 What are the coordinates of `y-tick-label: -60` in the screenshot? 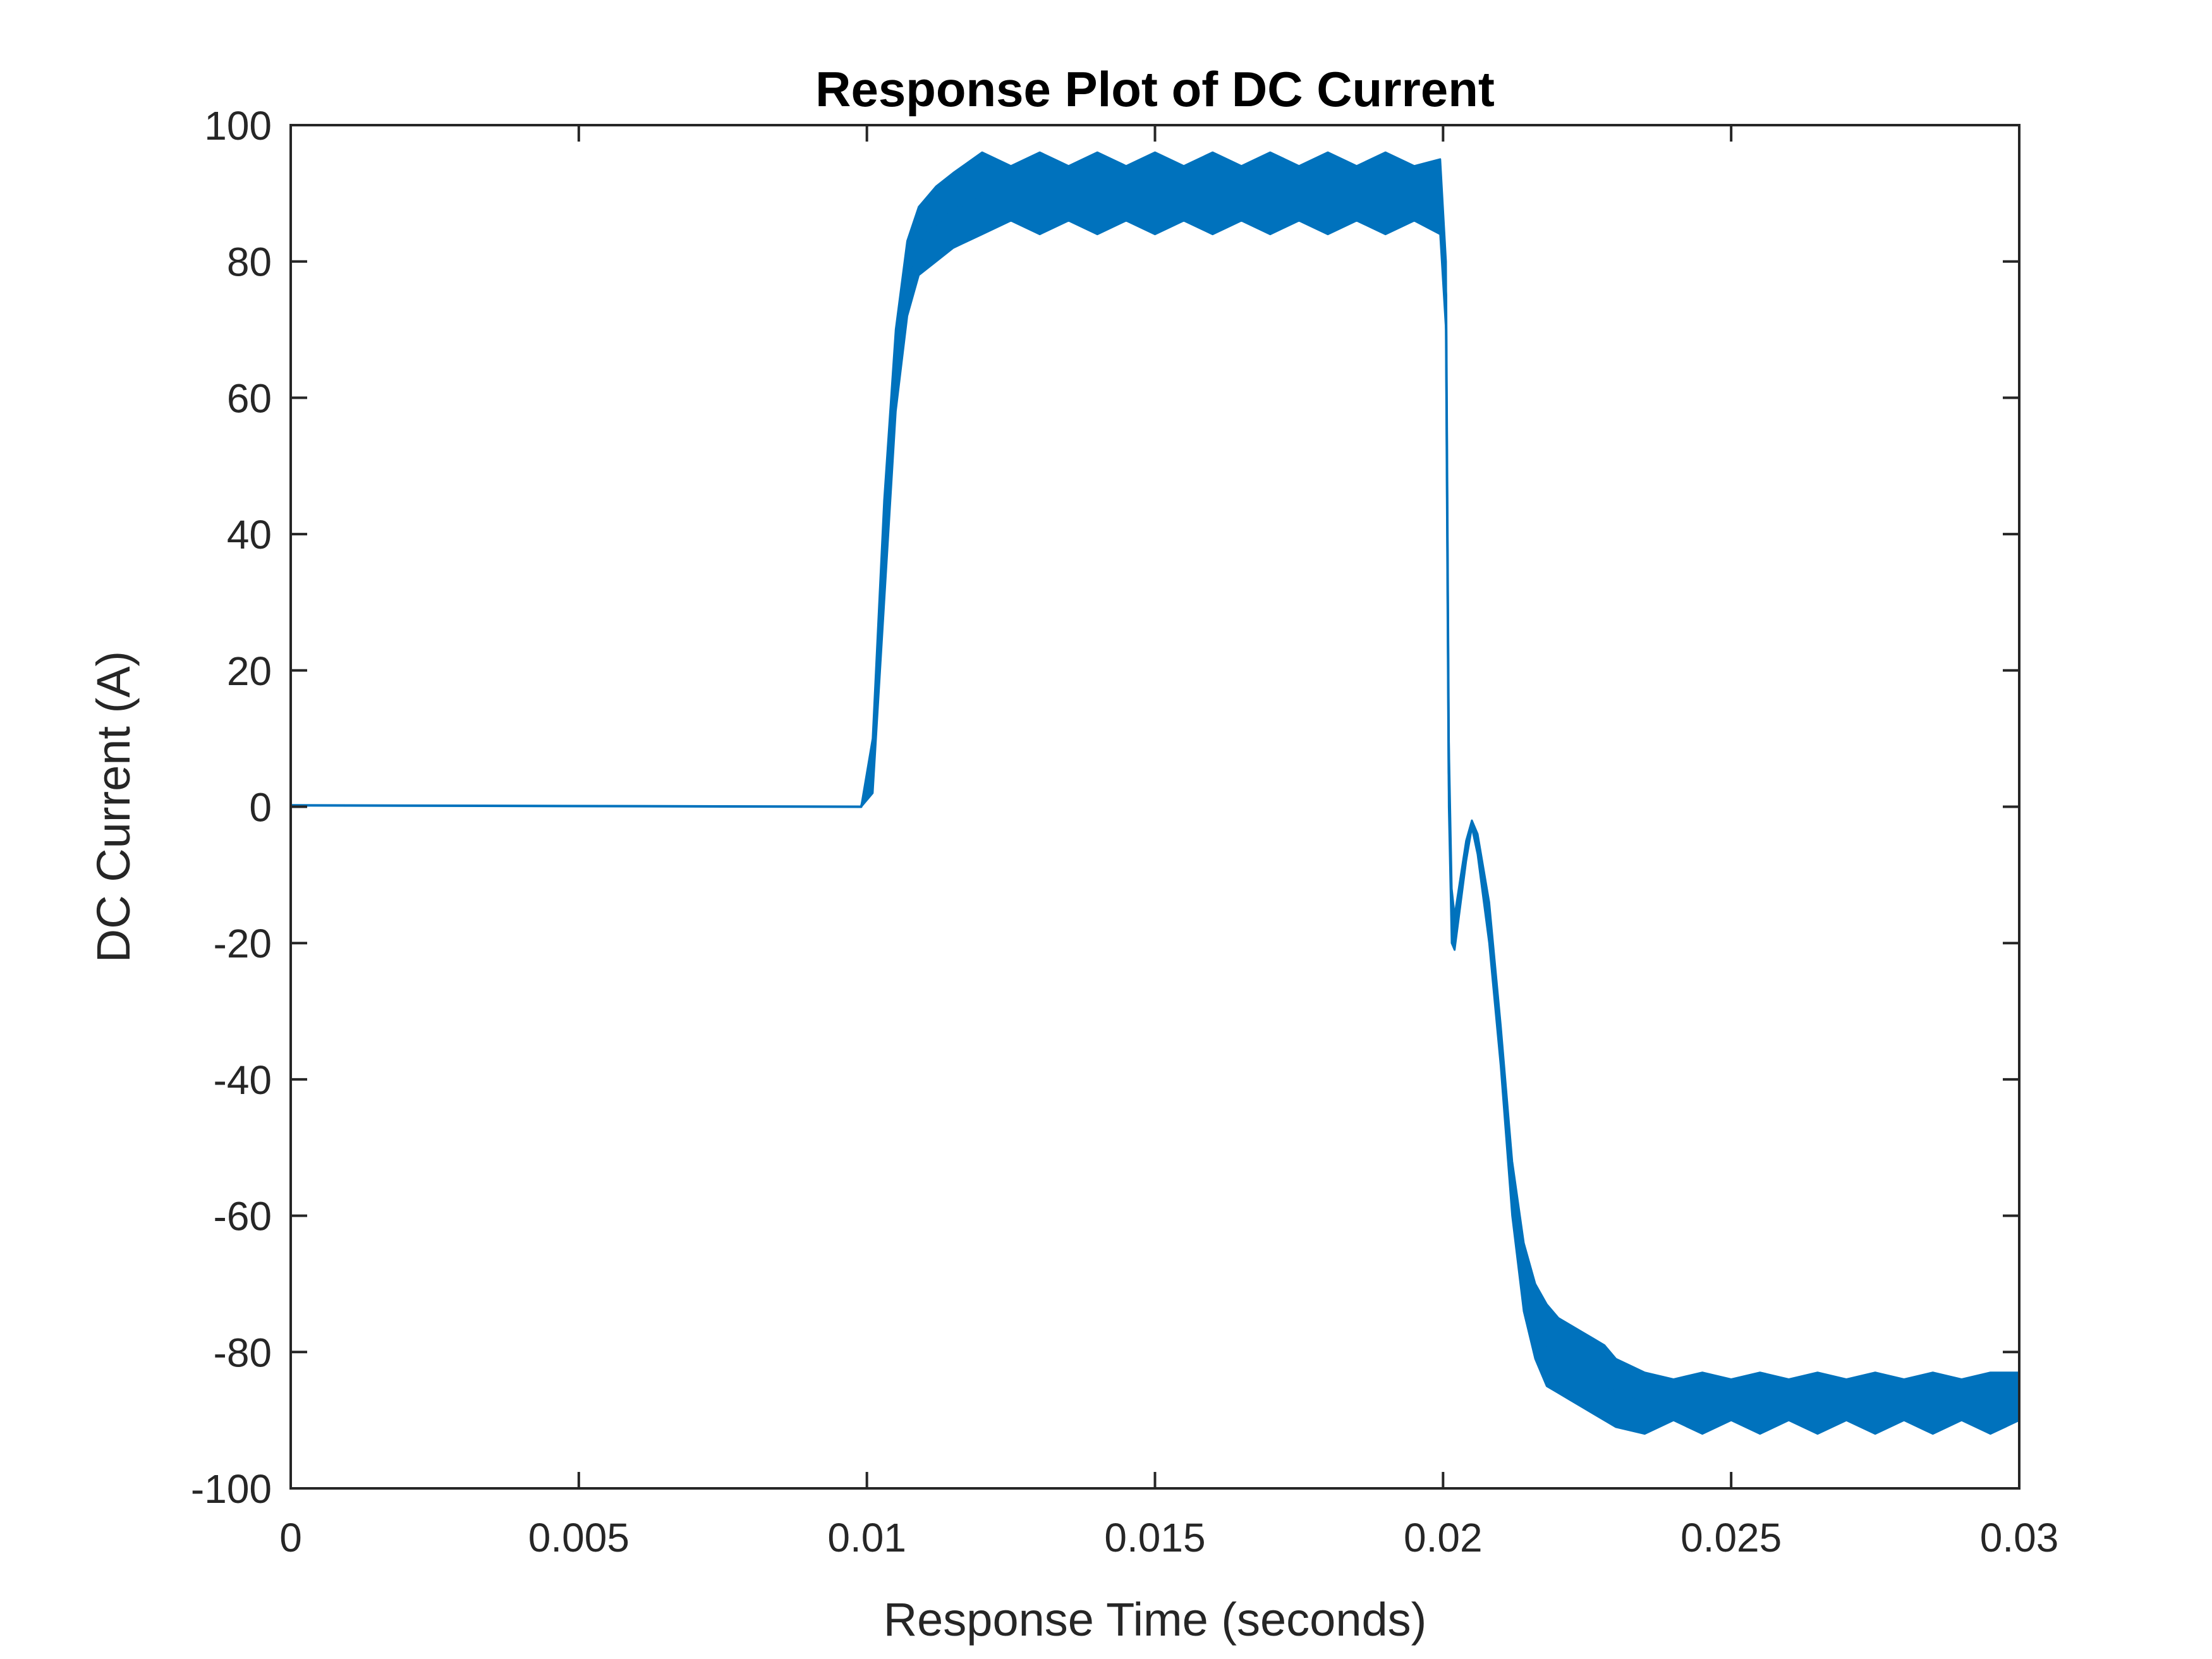 It's located at (243, 1216).